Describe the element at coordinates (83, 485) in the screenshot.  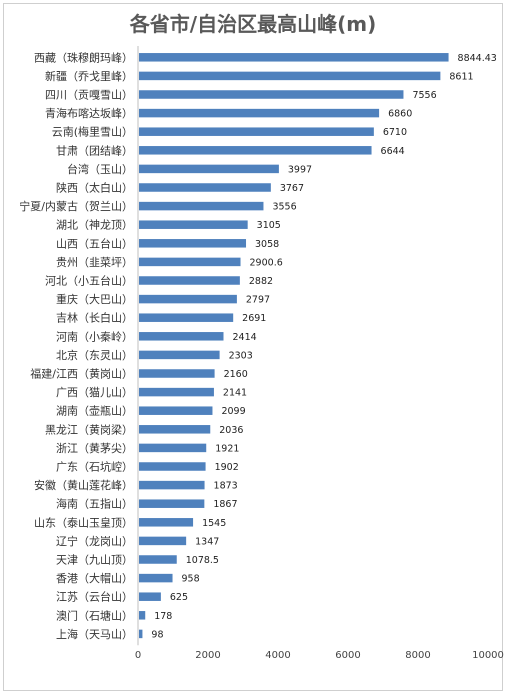
I see `category-label: 安徽（黄山莲花峰）` at that location.